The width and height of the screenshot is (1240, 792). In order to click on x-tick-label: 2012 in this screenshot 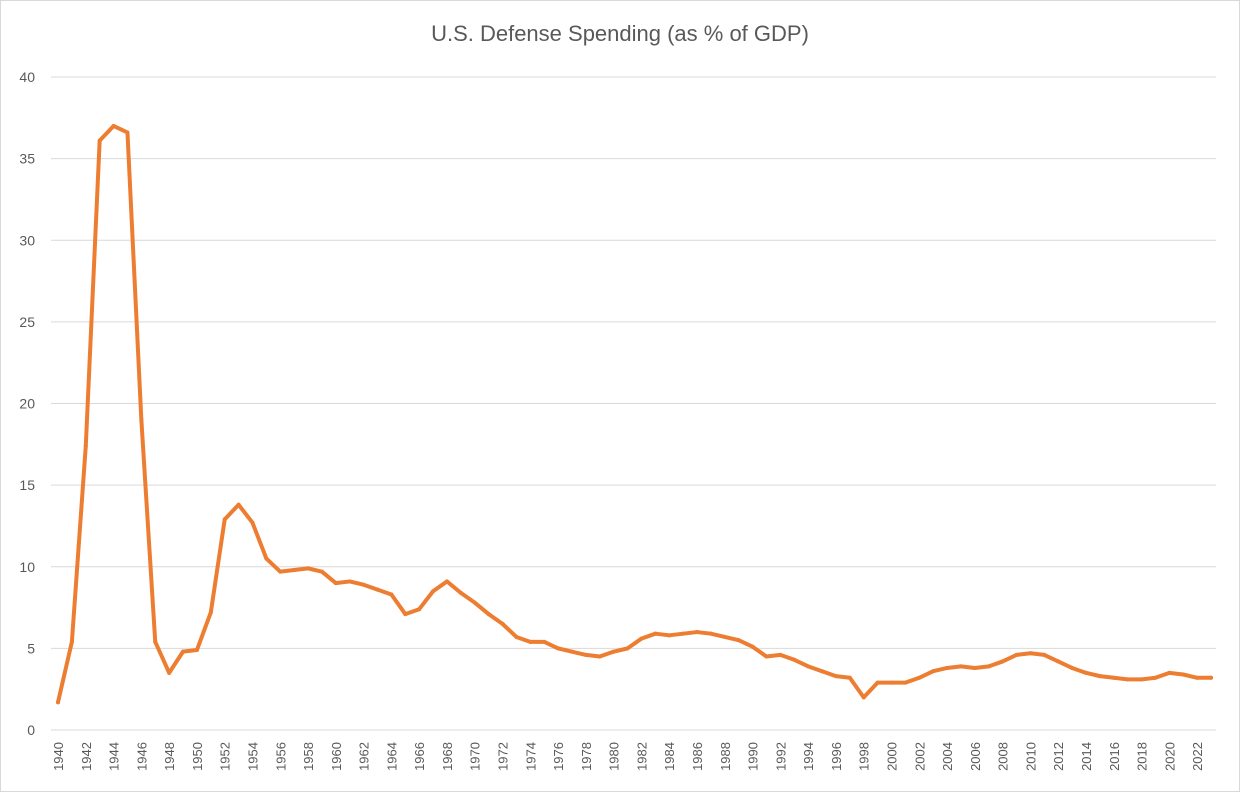, I will do `click(1058, 756)`.